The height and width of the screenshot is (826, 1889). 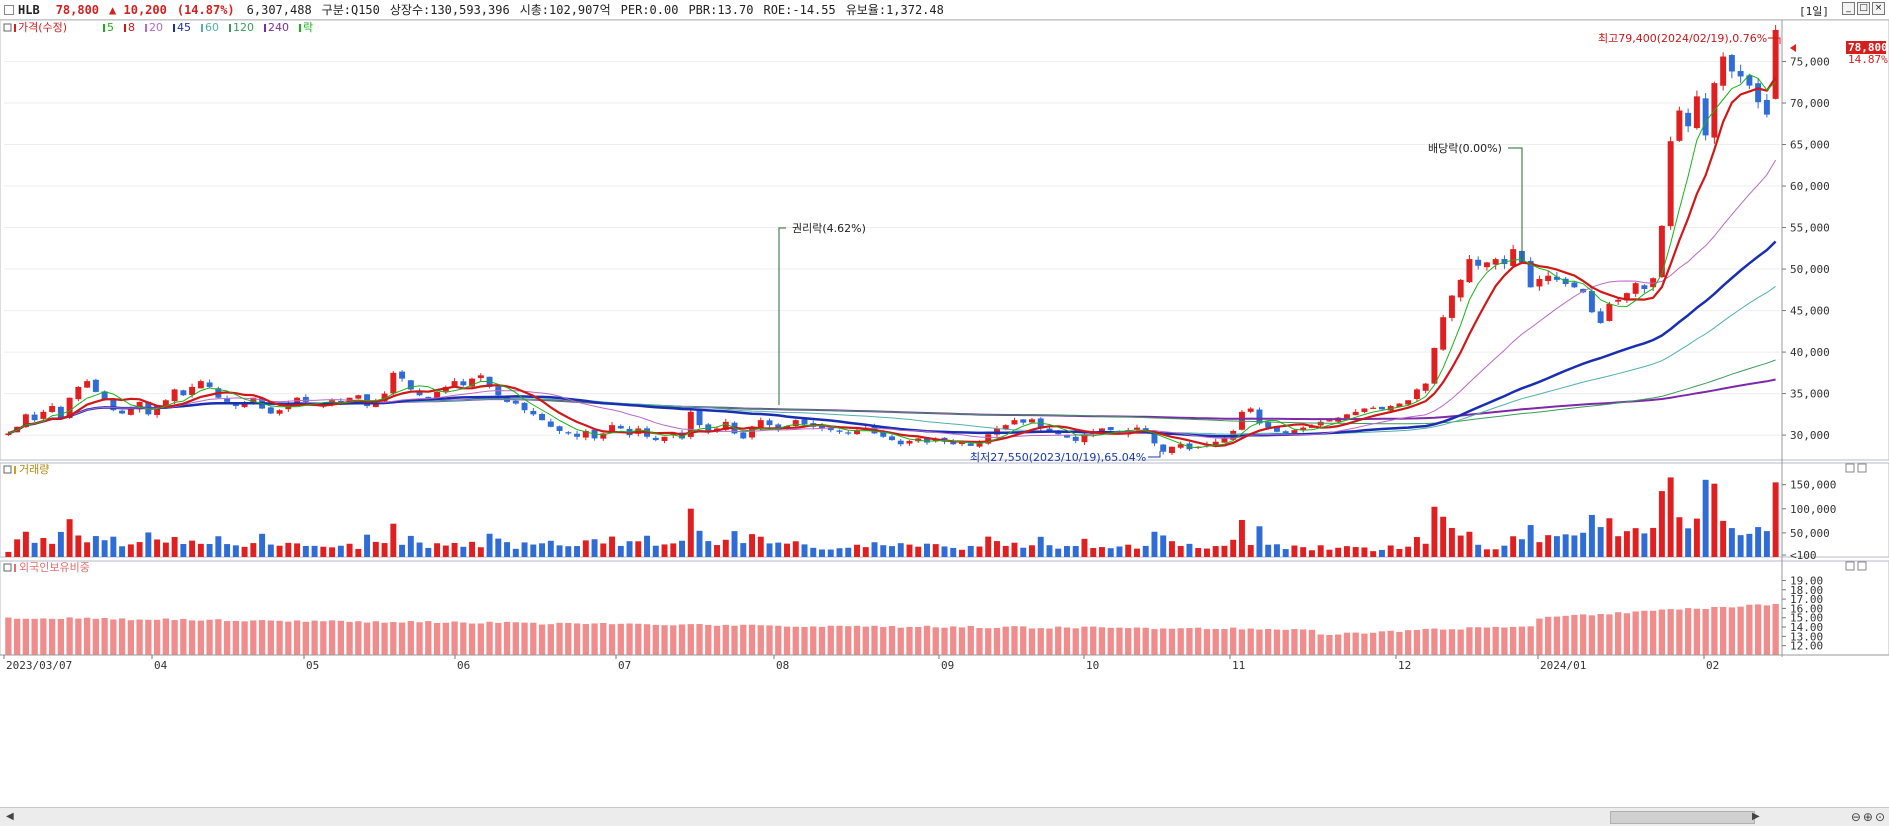 What do you see at coordinates (1404, 665) in the screenshot?
I see `x-tick-label: 12` at bounding box center [1404, 665].